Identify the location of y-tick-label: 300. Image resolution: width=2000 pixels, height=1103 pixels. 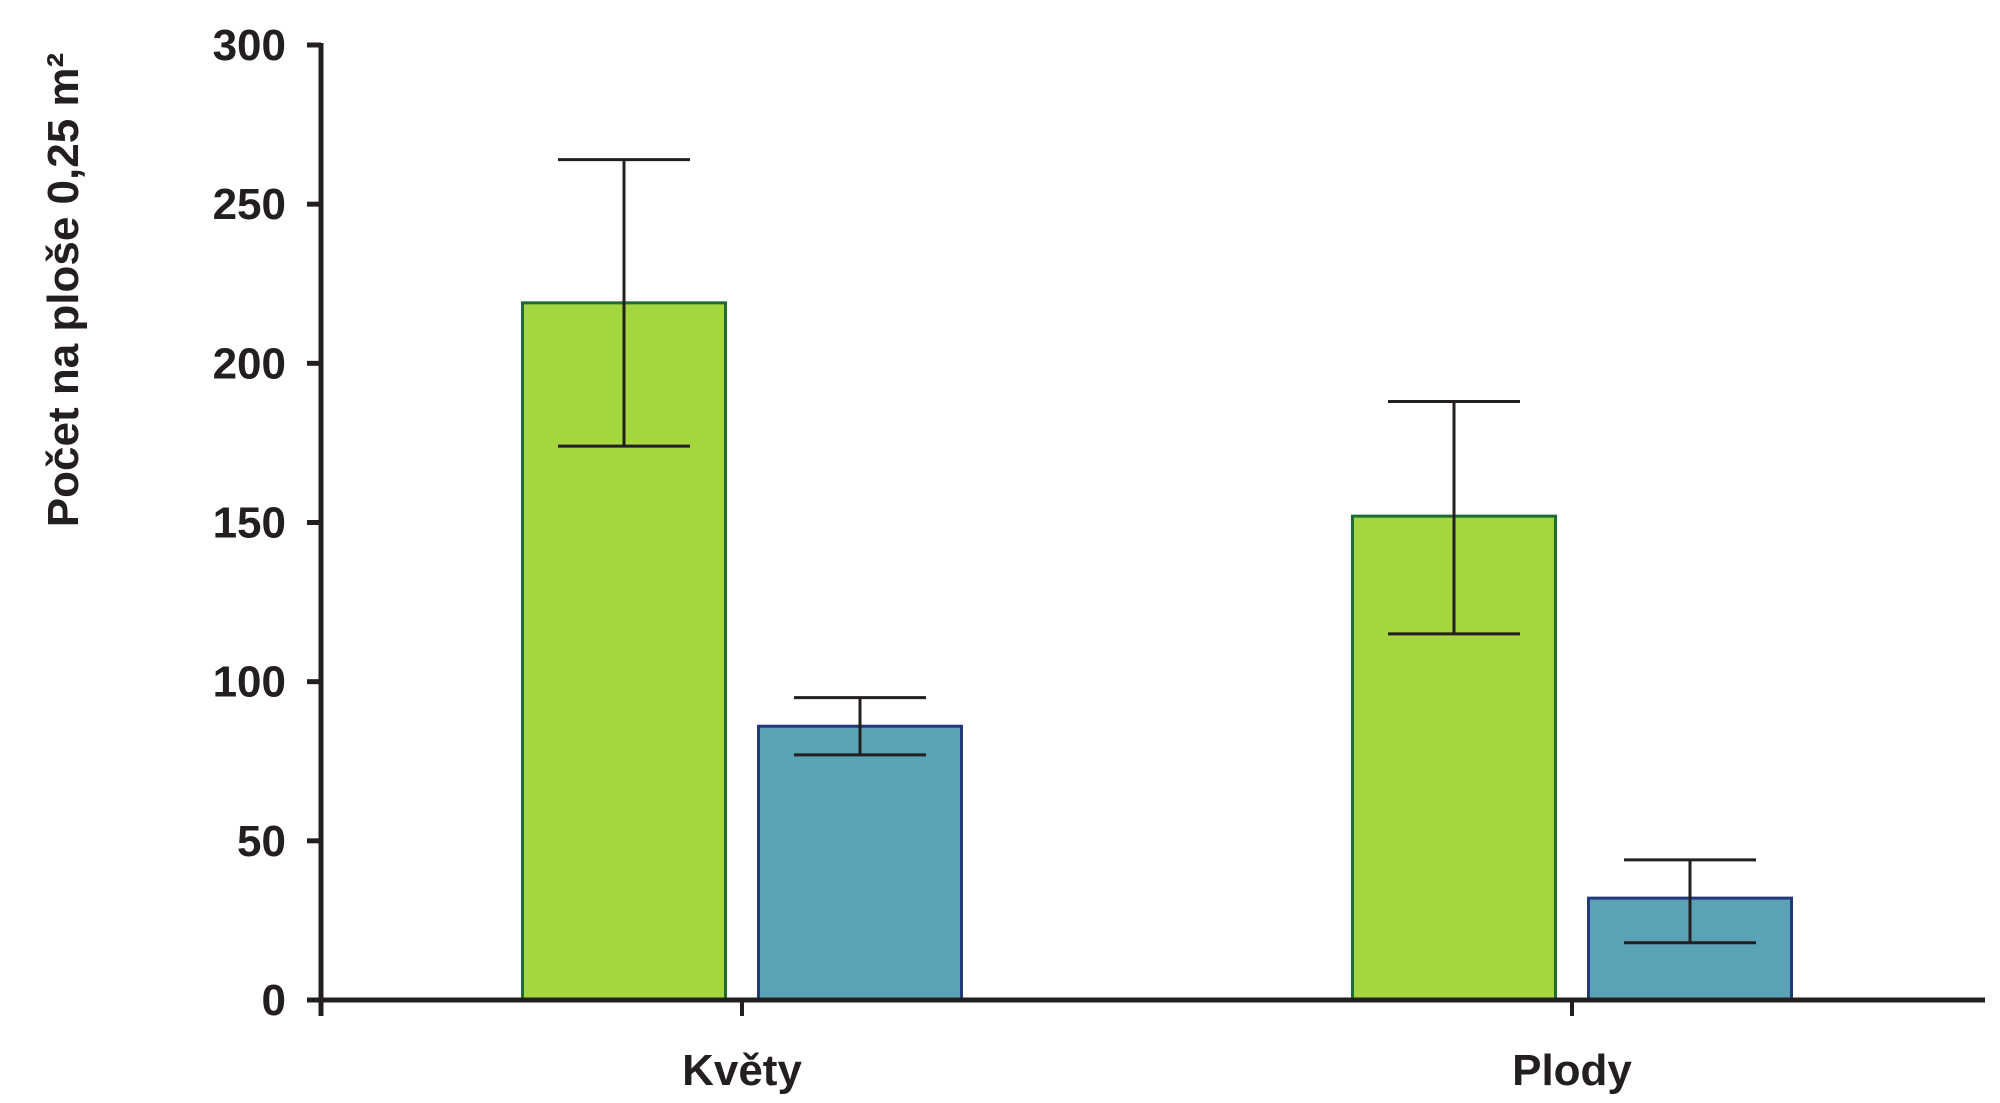
(249, 45).